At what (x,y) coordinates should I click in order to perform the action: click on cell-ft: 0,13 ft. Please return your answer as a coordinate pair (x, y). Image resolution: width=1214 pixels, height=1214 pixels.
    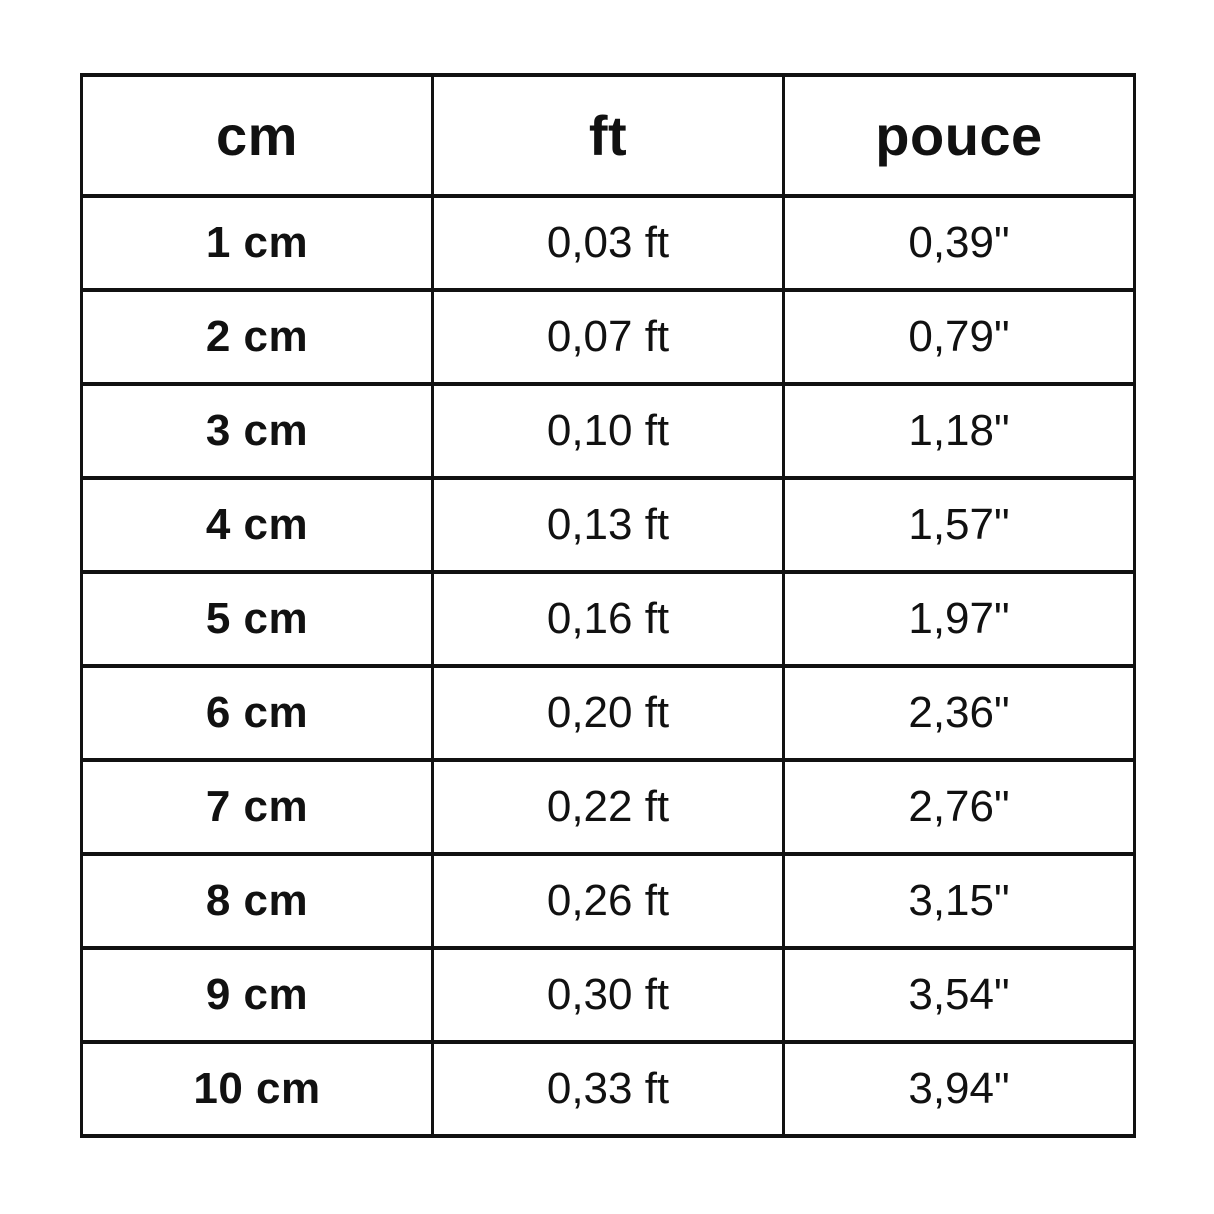
    Looking at the image, I should click on (608, 525).